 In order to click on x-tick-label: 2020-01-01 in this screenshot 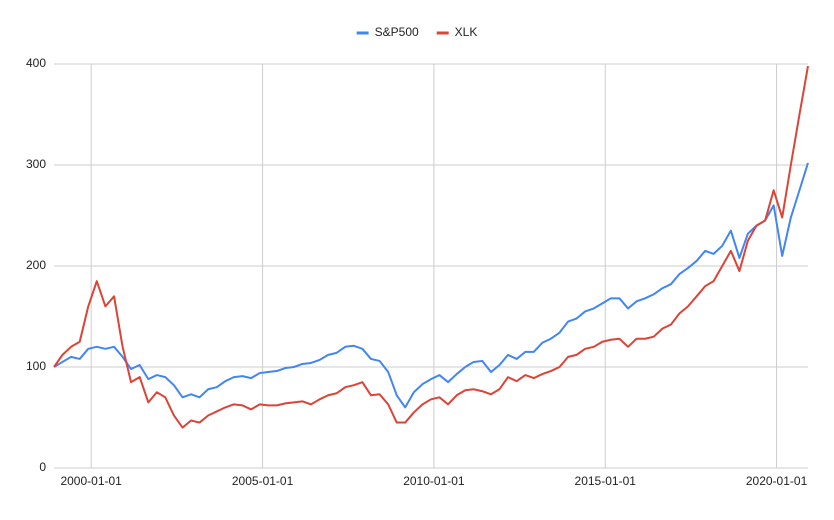, I will do `click(777, 481)`.